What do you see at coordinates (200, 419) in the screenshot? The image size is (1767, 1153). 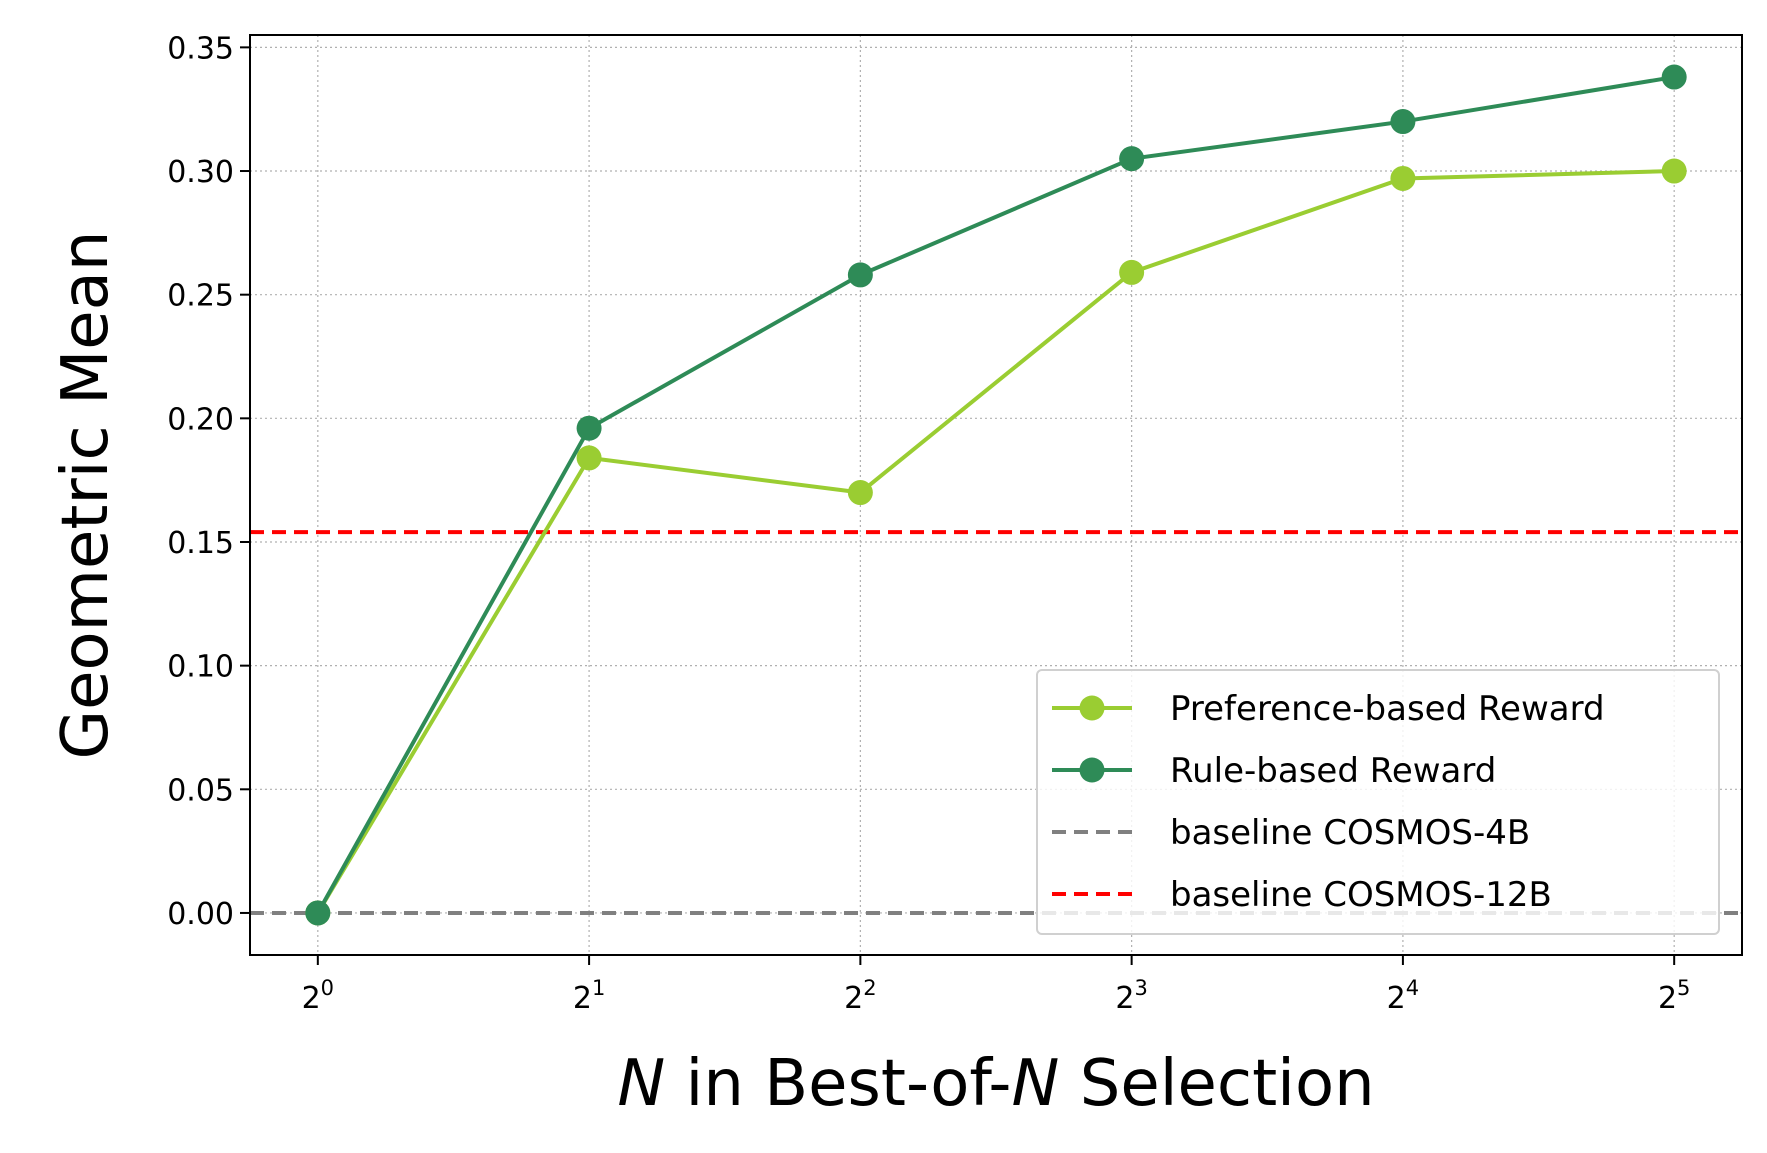 I see `y-tick-label: 0.20` at bounding box center [200, 419].